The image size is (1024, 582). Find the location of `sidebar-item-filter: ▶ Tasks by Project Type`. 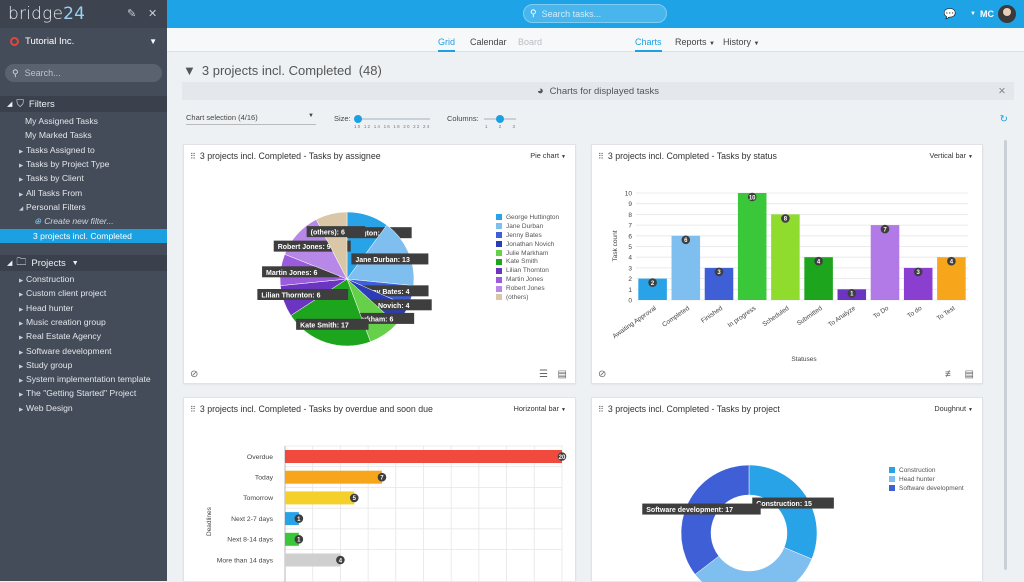

sidebar-item-filter: ▶ Tasks by Project Type is located at coordinates (83, 164).